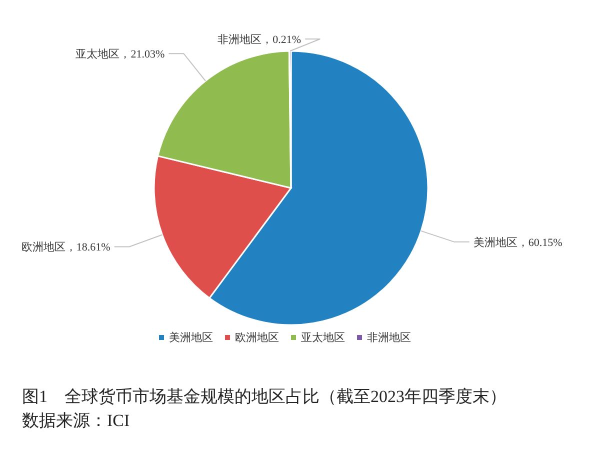 The width and height of the screenshot is (608, 455). What do you see at coordinates (65, 247) in the screenshot?
I see `data-label: 欧洲地区，18.61%` at bounding box center [65, 247].